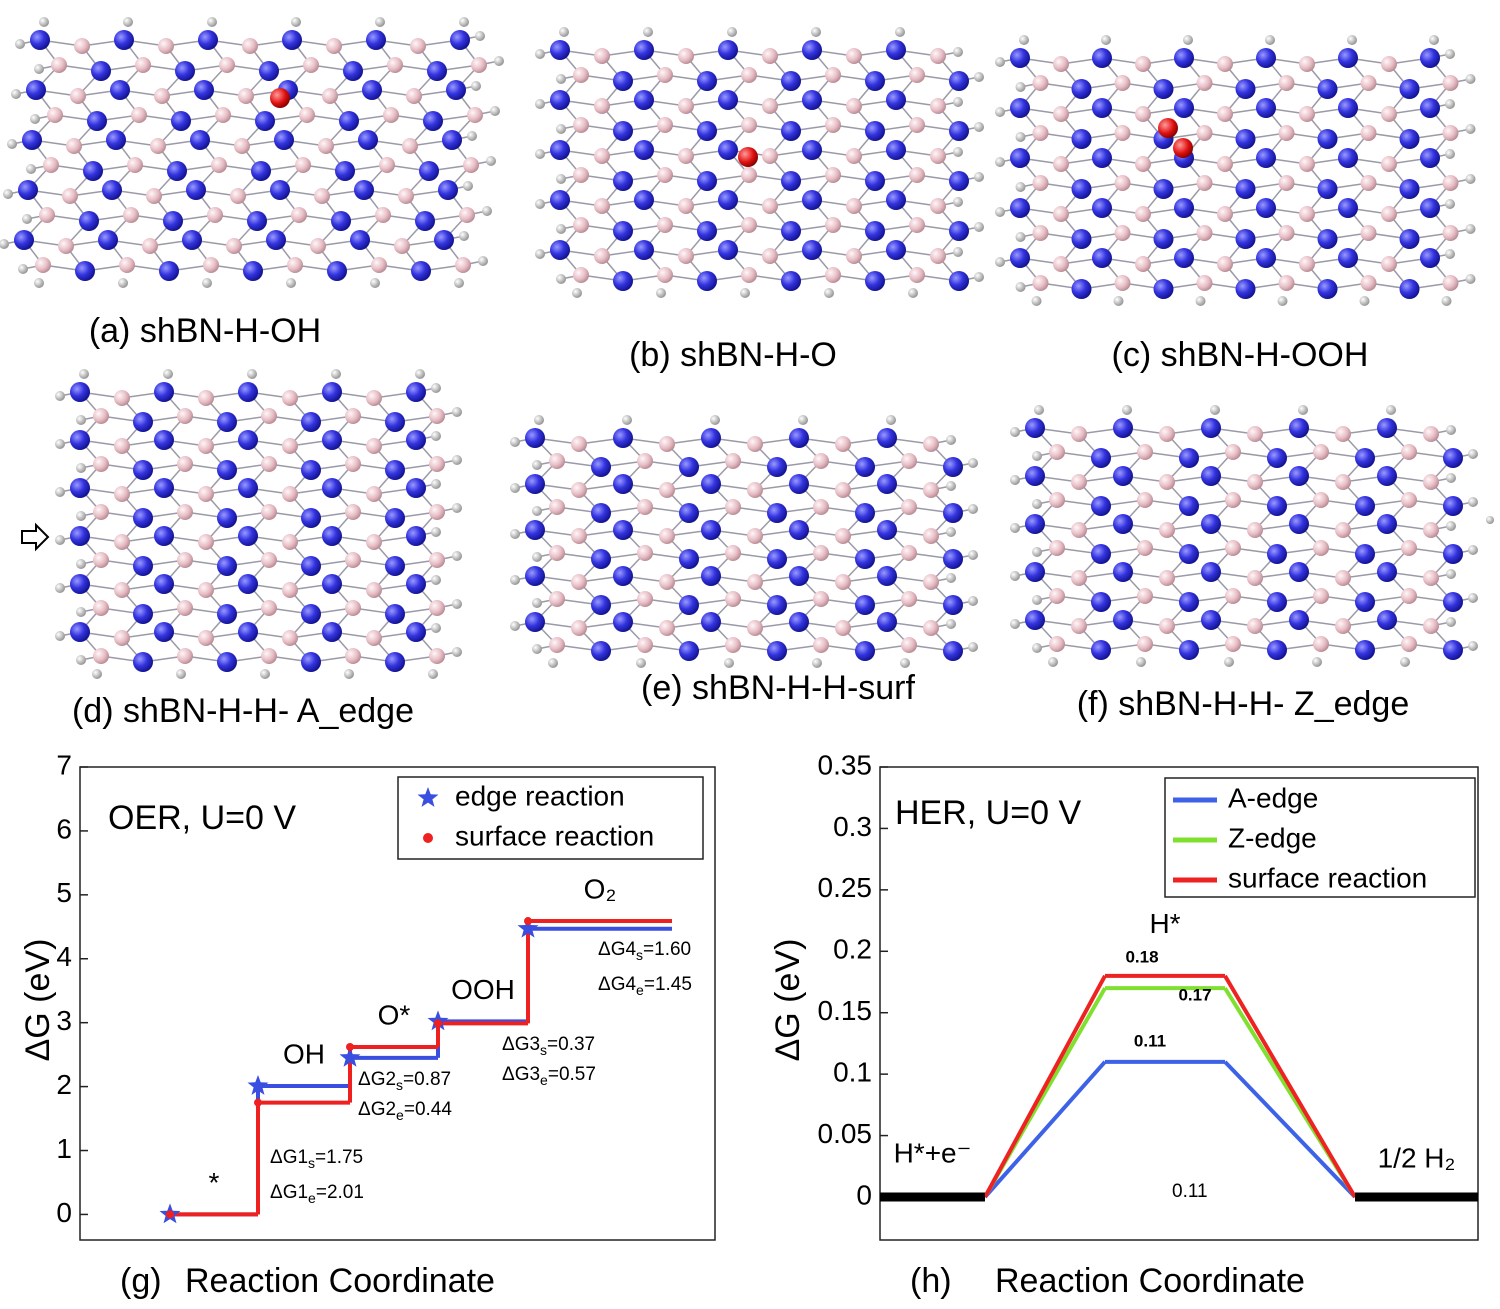 This screenshot has width=1500, height=1309. I want to click on annotation: ΔG1e=2.01, so click(317, 1194).